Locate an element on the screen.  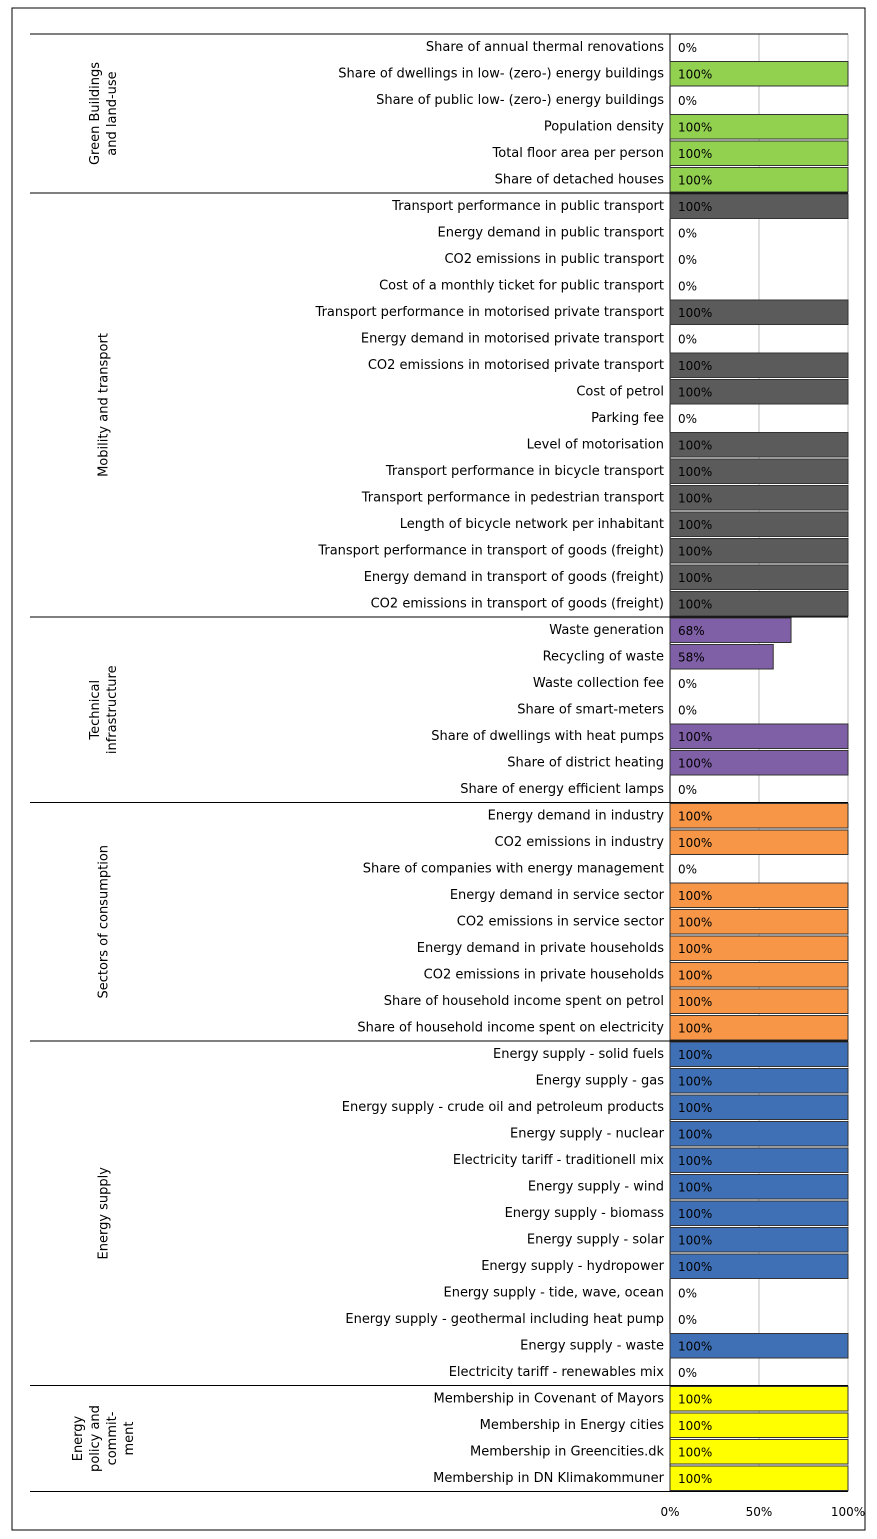
category-label: CO2 emissions in service sector is located at coordinates (561, 921).